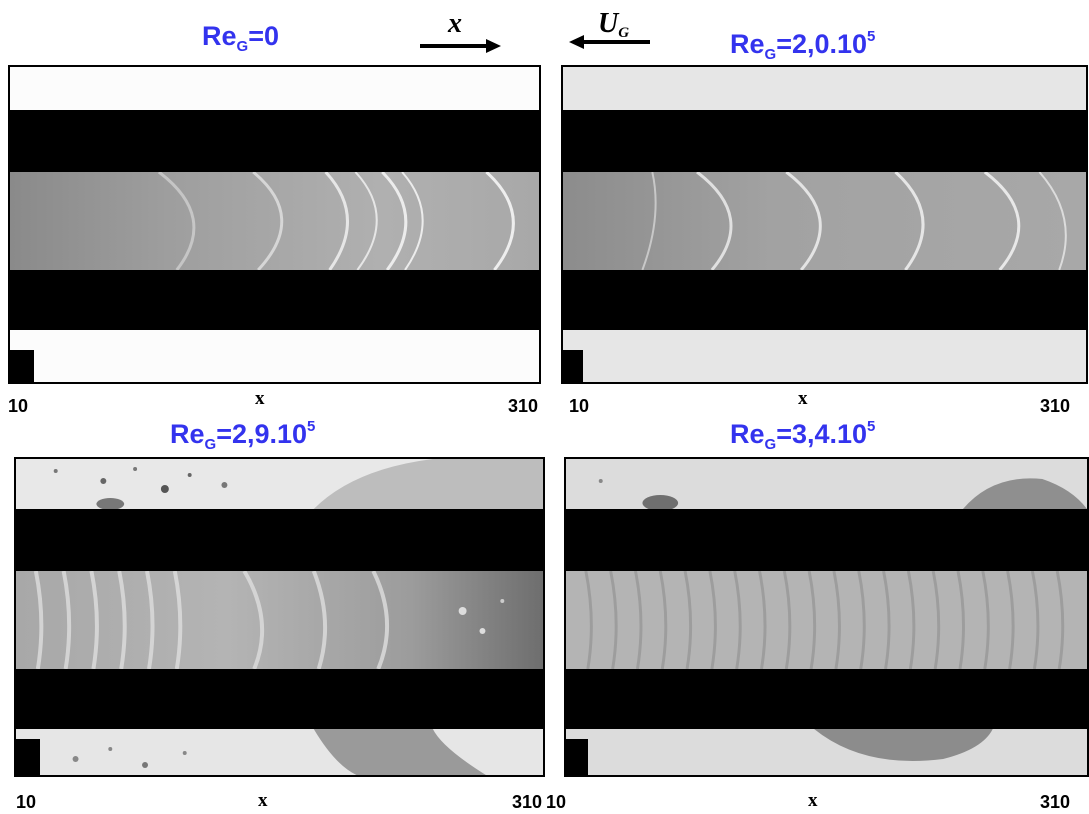 This screenshot has height=814, width=1089. Describe the element at coordinates (747, 44) in the screenshot. I see `title-2-base: Re` at that location.